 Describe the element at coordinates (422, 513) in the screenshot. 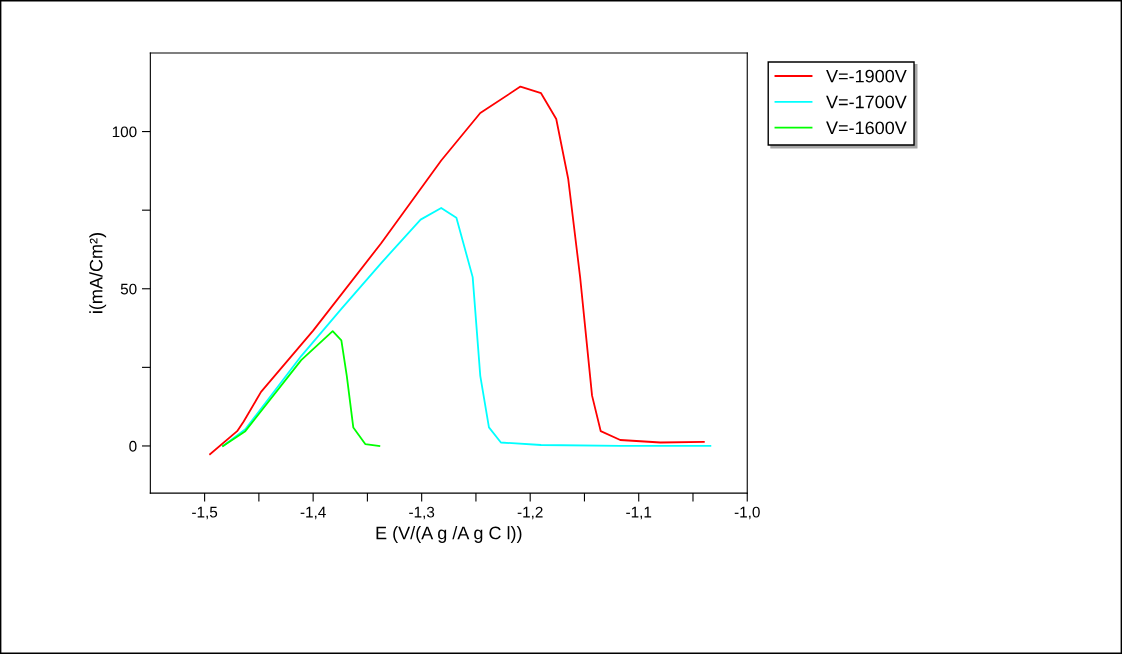

I see `x-tick-label: -1,3` at that location.